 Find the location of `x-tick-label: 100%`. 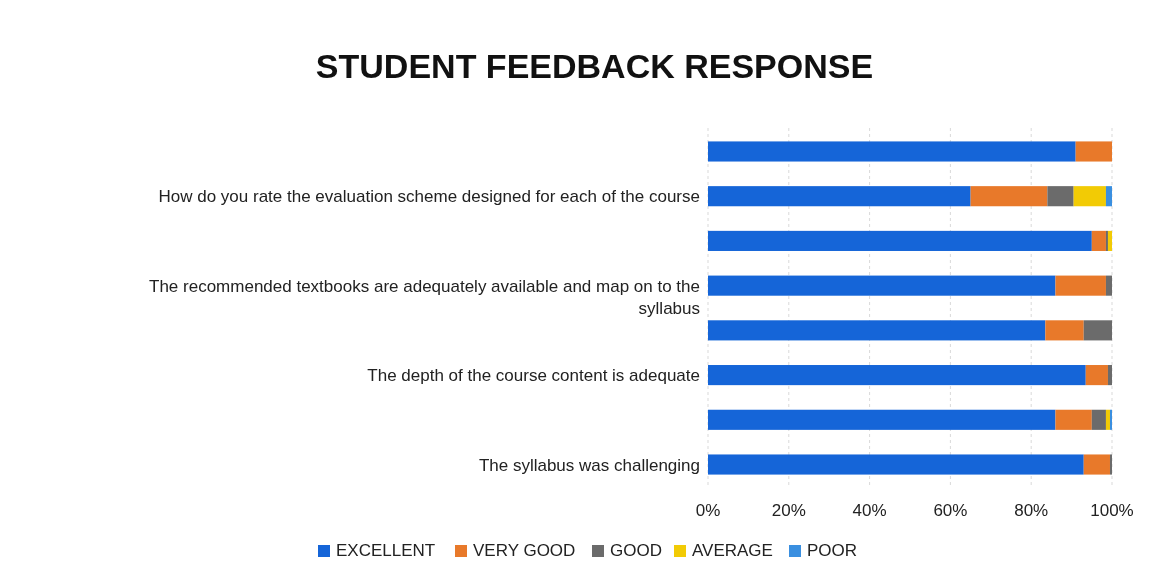

x-tick-label: 100% is located at coordinates (1112, 510).